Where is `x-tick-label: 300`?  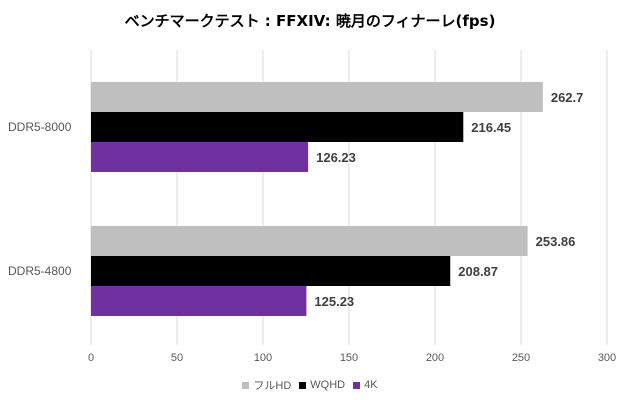
x-tick-label: 300 is located at coordinates (607, 358).